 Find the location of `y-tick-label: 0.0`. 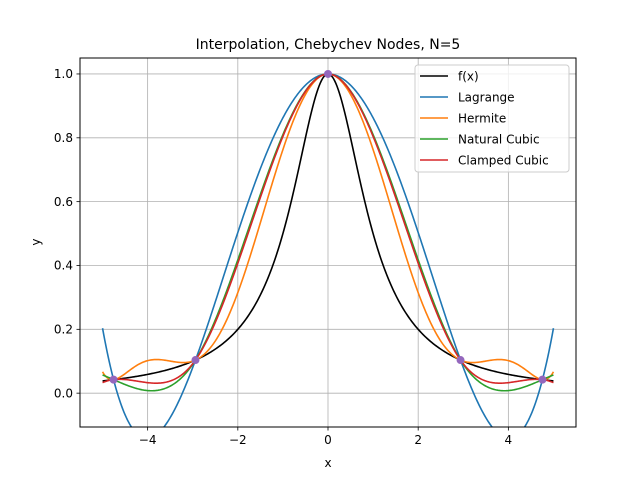

y-tick-label: 0.0 is located at coordinates (63, 393).